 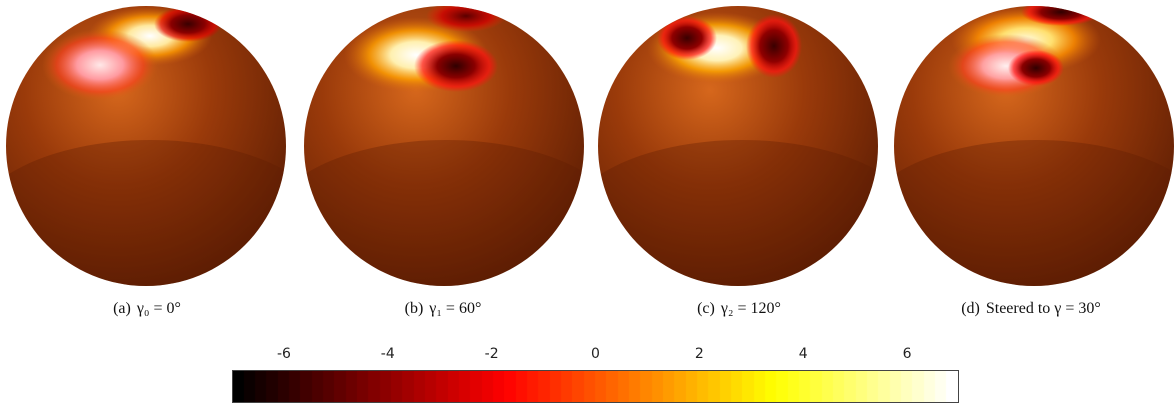 What do you see at coordinates (699, 354) in the screenshot?
I see `colorbar-tick-label: 2` at bounding box center [699, 354].